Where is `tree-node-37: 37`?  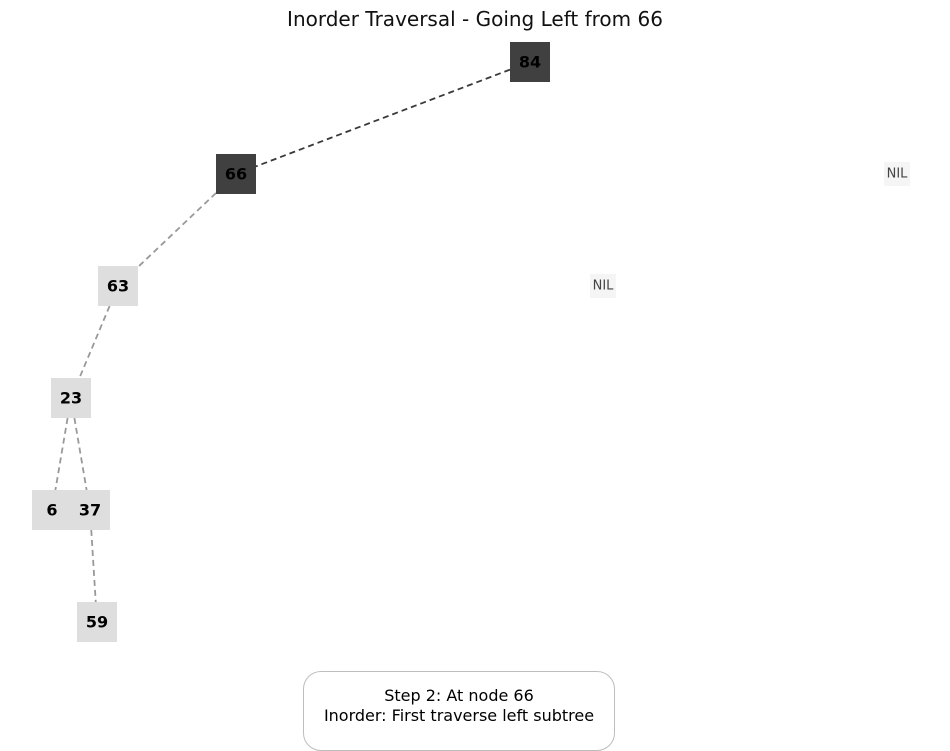
tree-node-37: 37 is located at coordinates (90, 510).